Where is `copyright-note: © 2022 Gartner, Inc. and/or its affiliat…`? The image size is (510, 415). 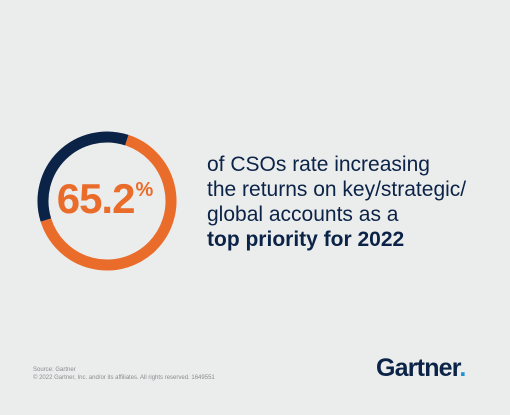 copyright-note: © 2022 Gartner, Inc. and/or its affiliat… is located at coordinates (124, 378).